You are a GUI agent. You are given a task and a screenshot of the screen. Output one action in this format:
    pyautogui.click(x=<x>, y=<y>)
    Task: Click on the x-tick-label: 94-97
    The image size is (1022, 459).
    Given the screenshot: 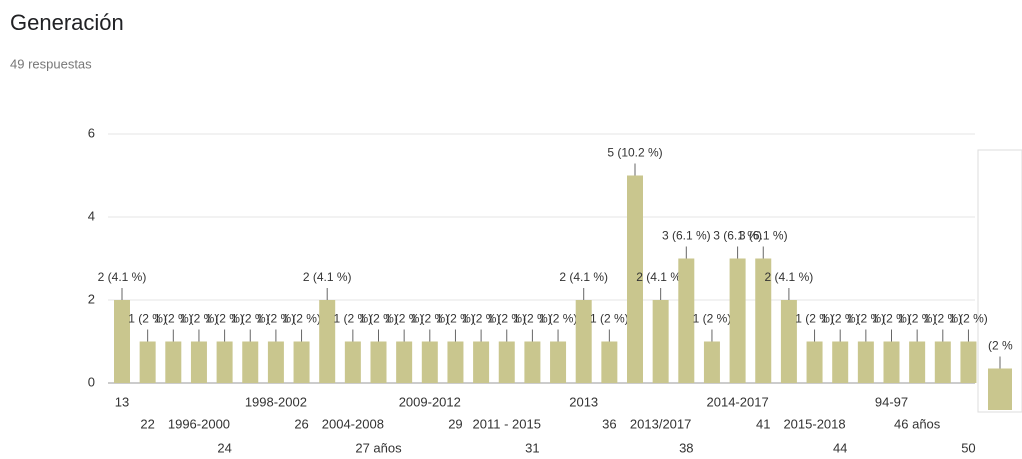 What is the action you would take?
    pyautogui.click(x=891, y=401)
    